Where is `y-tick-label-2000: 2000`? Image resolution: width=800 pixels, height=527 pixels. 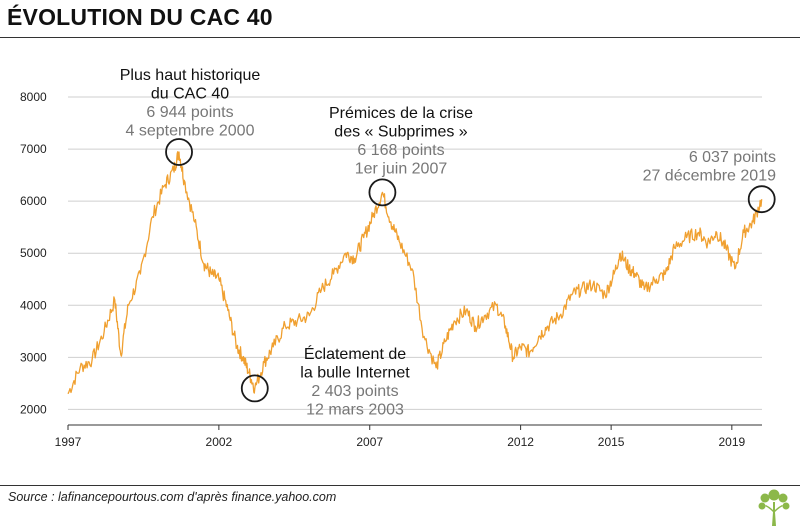
y-tick-label-2000: 2000 is located at coordinates (33, 409).